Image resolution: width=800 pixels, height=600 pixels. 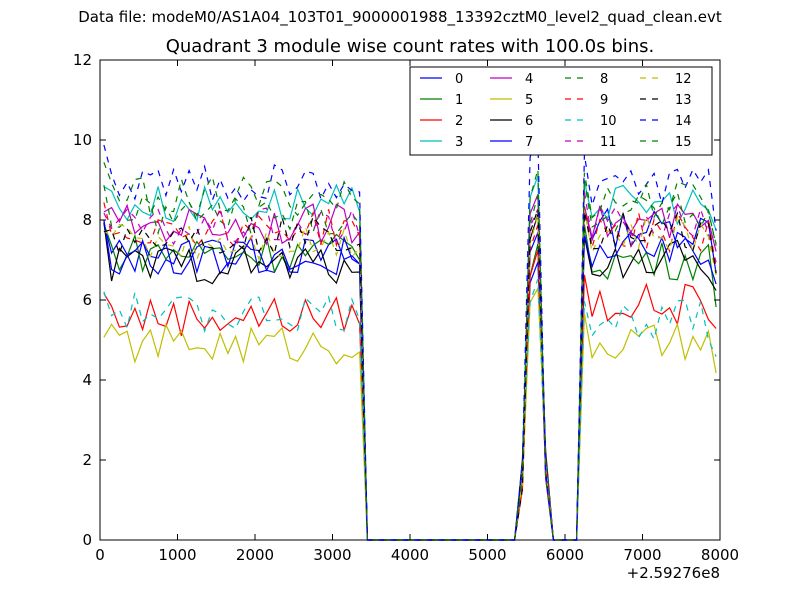 What do you see at coordinates (529, 100) in the screenshot?
I see `legend-label-5: 5` at bounding box center [529, 100].